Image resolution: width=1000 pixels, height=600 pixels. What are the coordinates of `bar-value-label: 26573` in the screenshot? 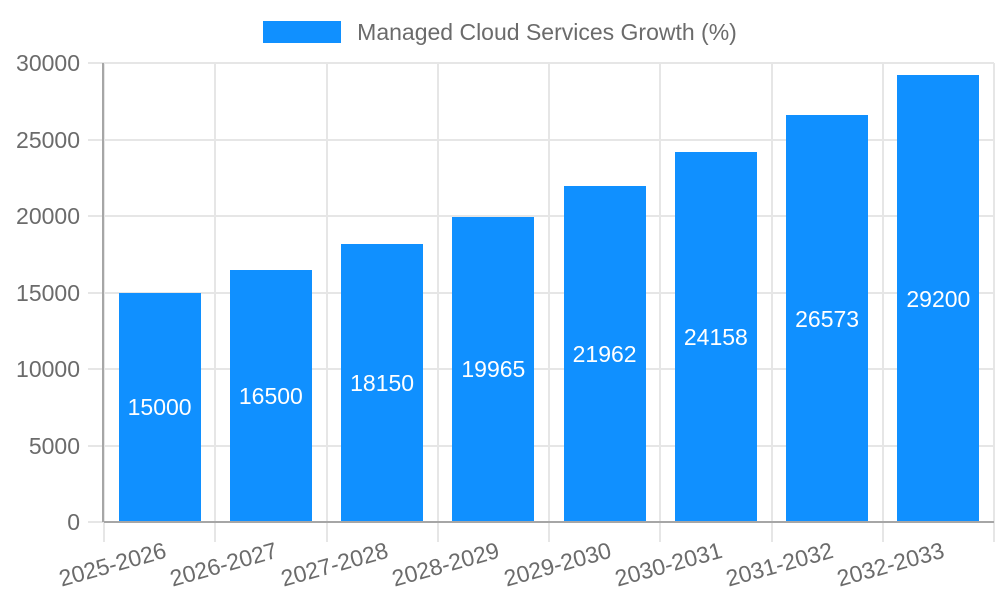 It's located at (827, 318).